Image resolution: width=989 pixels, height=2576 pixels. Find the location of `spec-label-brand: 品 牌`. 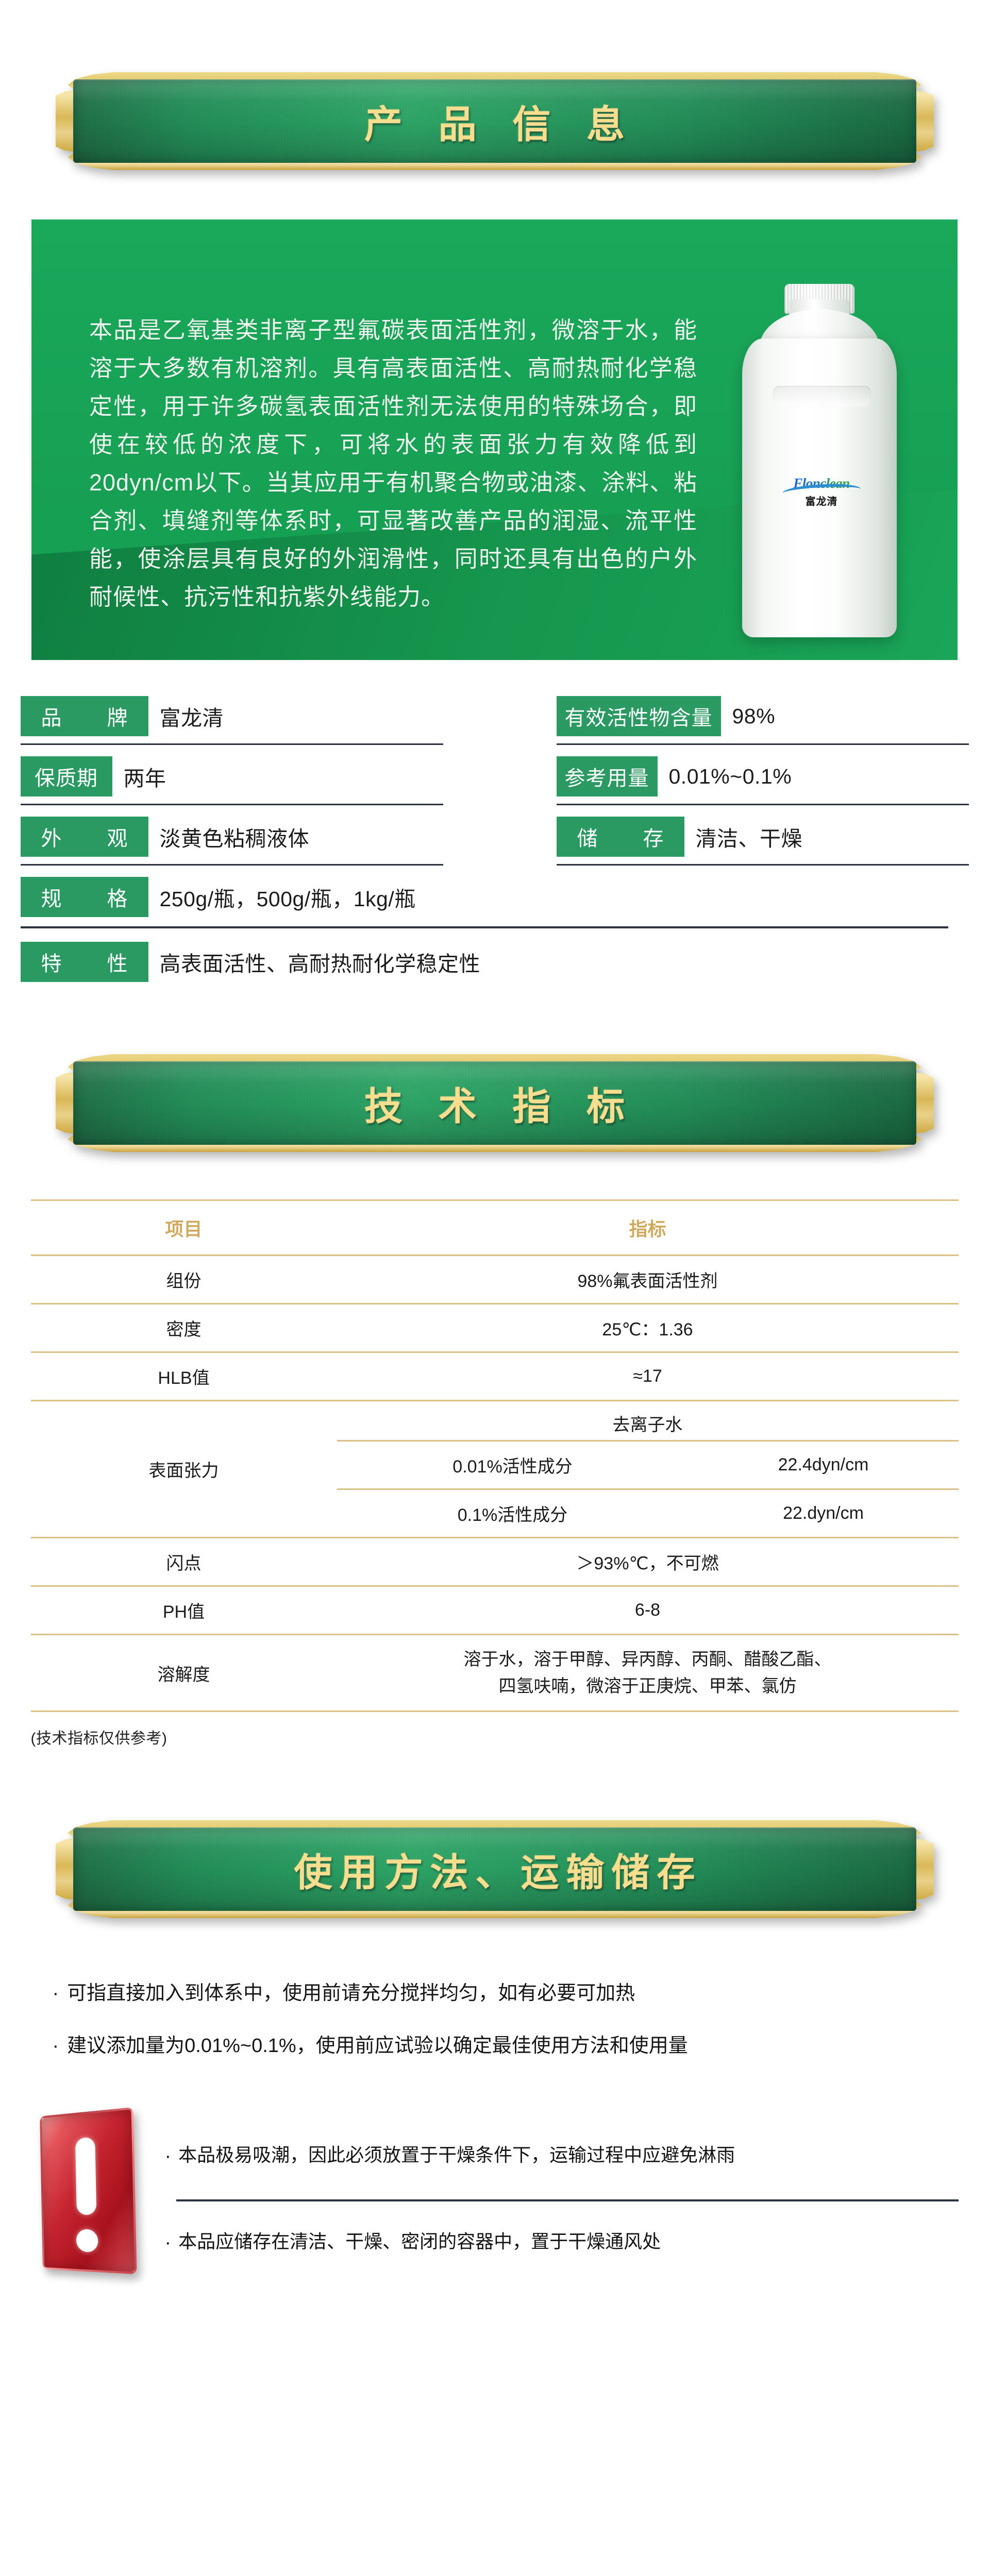

spec-label-brand: 品 牌 is located at coordinates (84, 716).